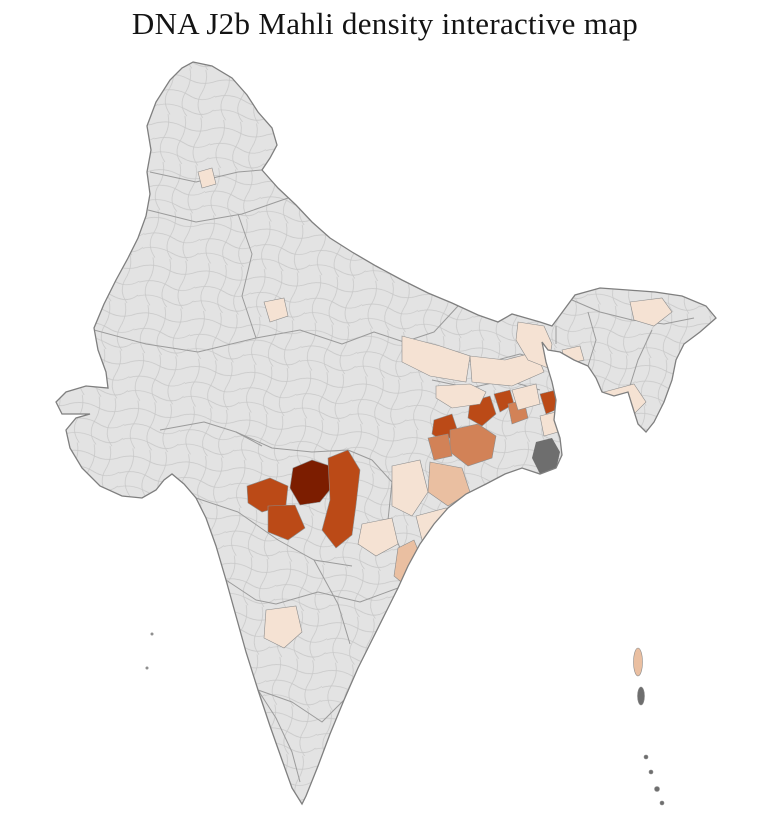  Describe the element at coordinates (649, 726) in the screenshot. I see `island-chain` at that location.